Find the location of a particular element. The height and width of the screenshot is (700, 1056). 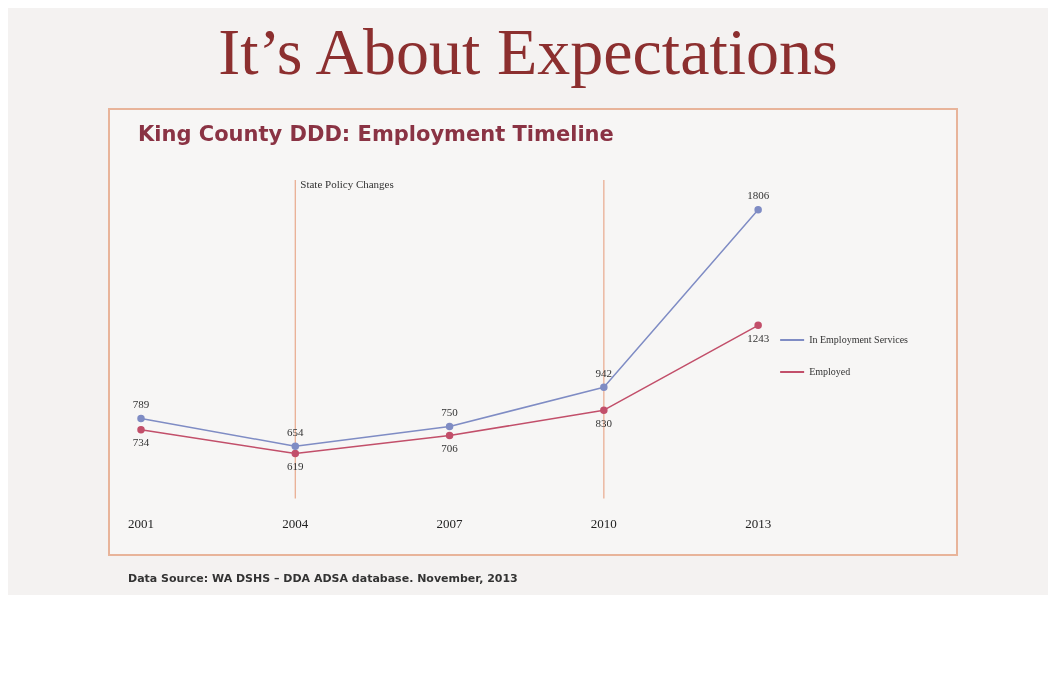

x-tick-label: 2013 is located at coordinates (758, 523).